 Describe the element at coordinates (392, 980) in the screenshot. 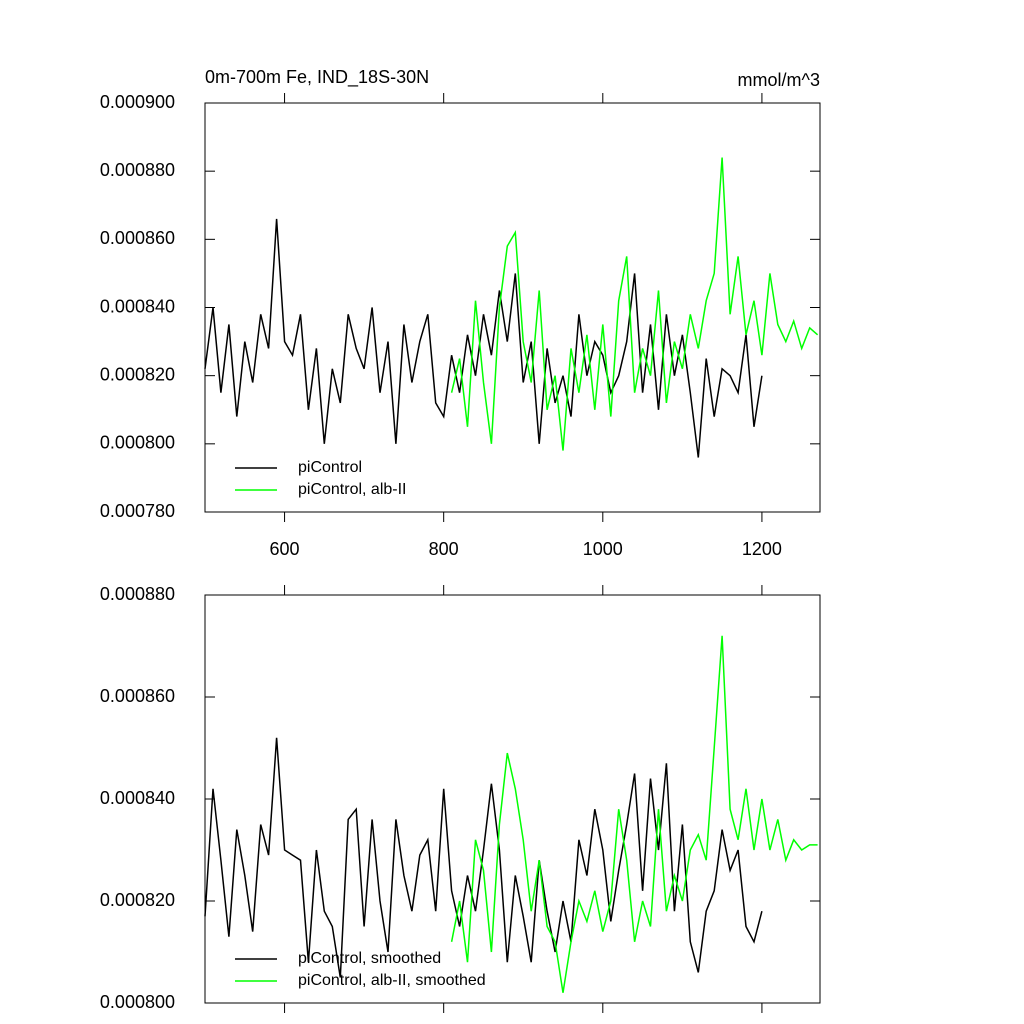

I see `legend-label: piControl, alb-II, smoothed` at that location.